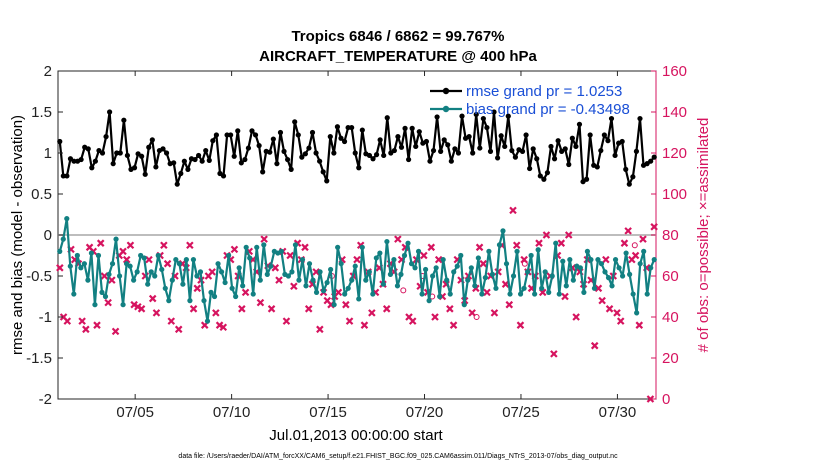 This screenshot has height=470, width=830. I want to click on rmse-series-line, so click(357, 148).